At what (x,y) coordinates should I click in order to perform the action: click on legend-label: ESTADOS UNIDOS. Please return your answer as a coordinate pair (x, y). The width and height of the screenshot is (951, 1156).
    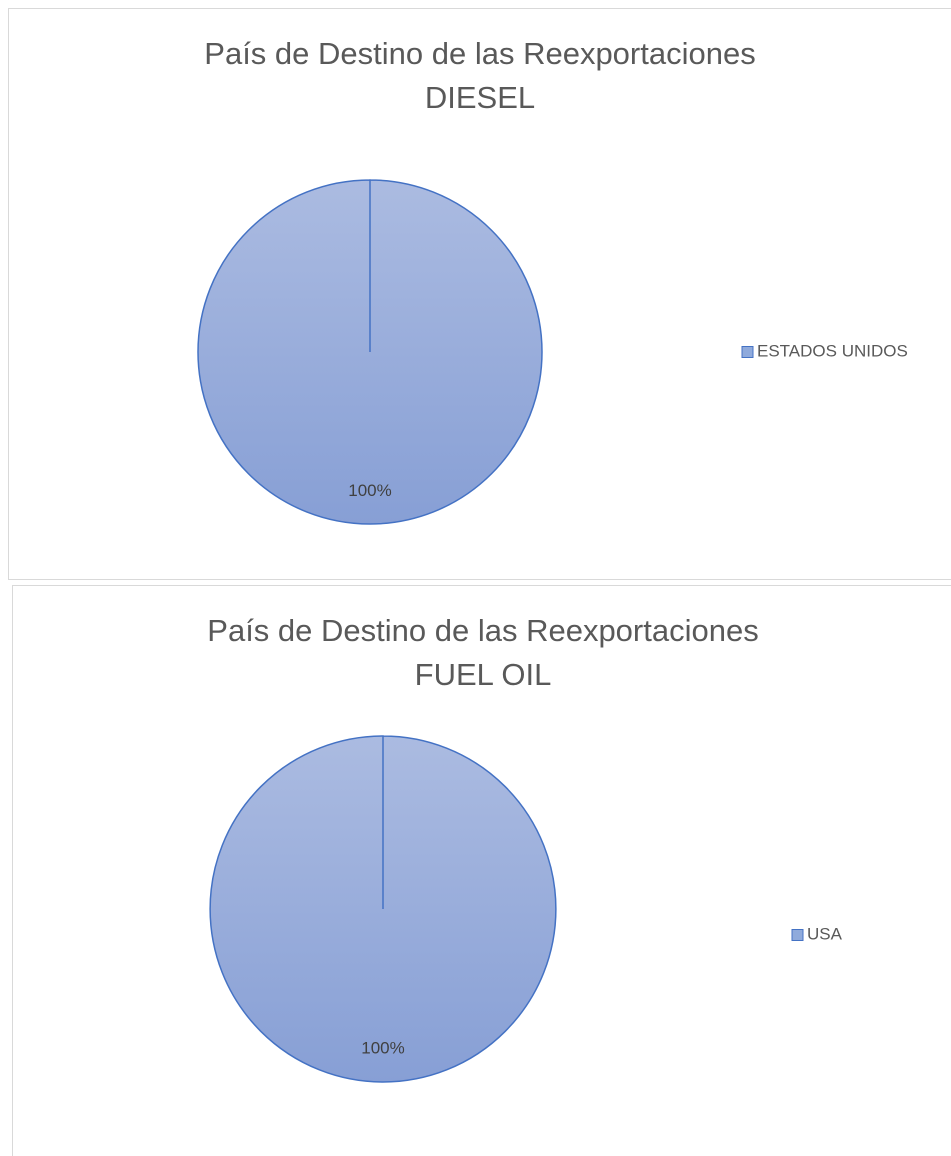
    Looking at the image, I should click on (832, 350).